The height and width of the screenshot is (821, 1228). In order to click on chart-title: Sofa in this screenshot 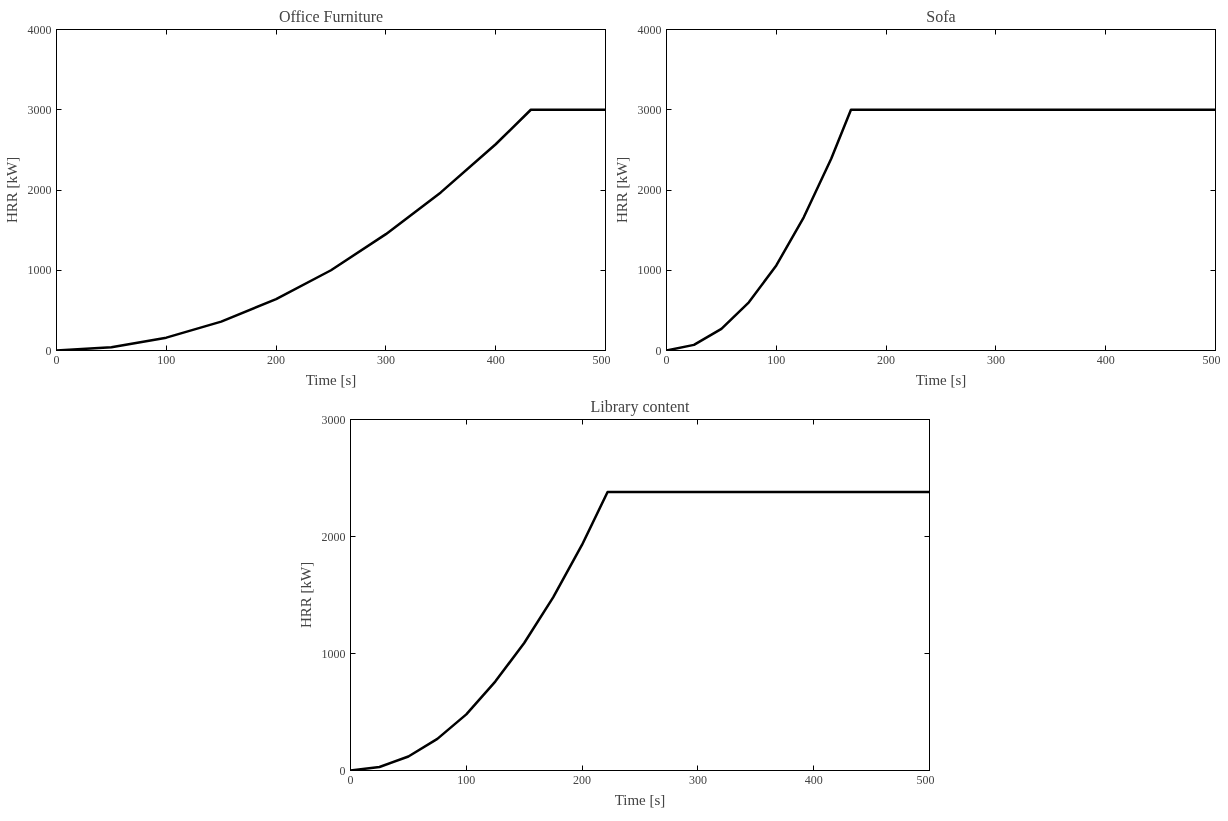, I will do `click(941, 16)`.